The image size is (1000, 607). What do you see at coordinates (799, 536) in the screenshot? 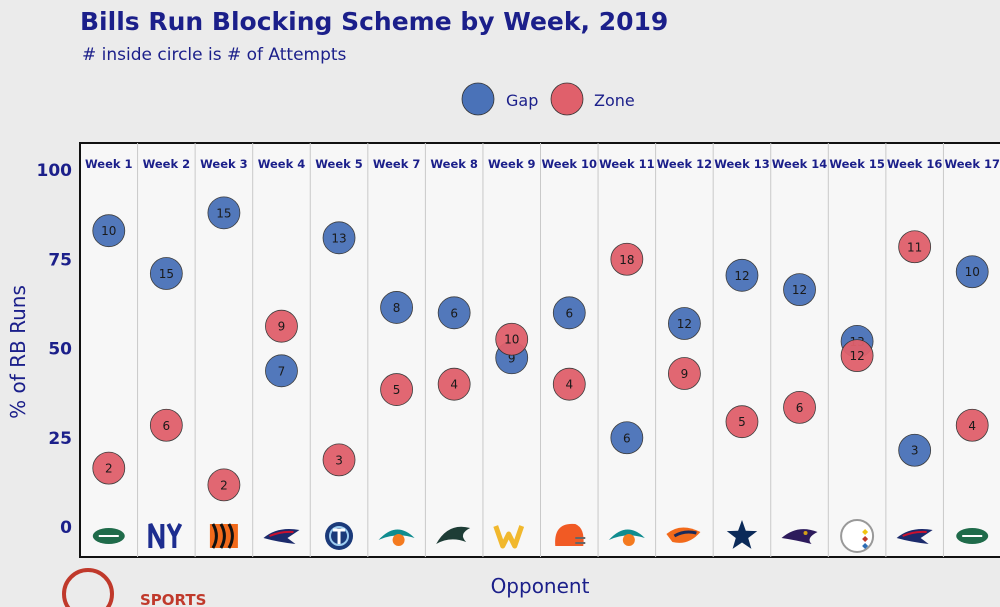
I see `ravens-logo-icon` at bounding box center [799, 536].